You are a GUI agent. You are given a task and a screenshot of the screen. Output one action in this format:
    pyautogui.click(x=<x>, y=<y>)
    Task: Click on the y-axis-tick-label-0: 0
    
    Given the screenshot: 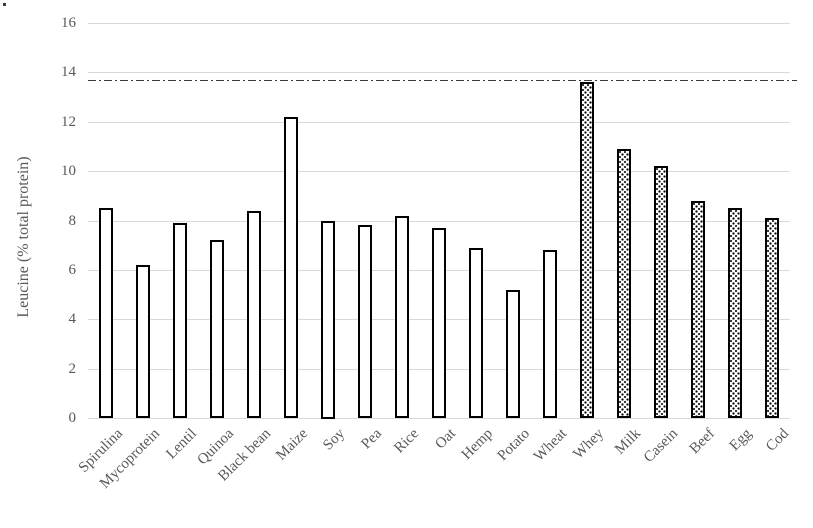 What is the action you would take?
    pyautogui.click(x=72, y=418)
    